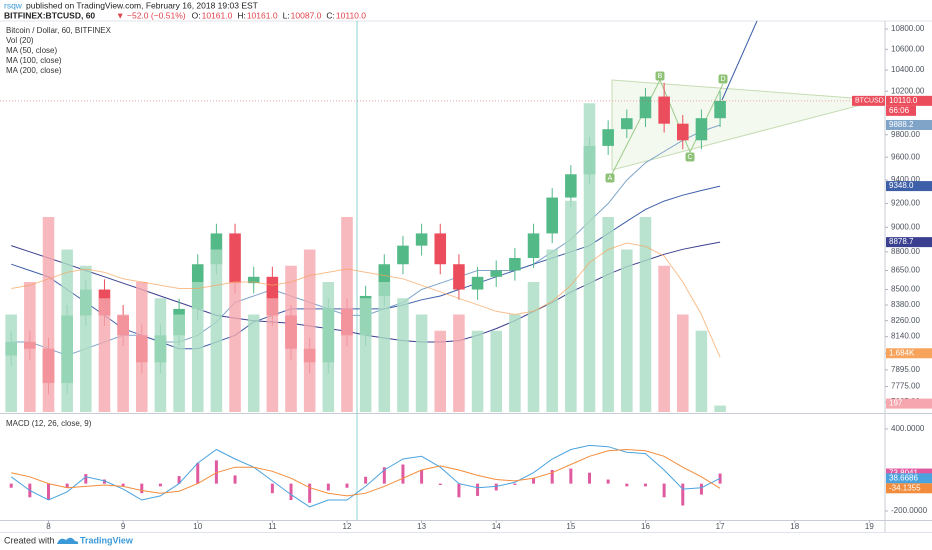  What do you see at coordinates (908, 28) in the screenshot?
I see `y-tick-label: 10800.00` at bounding box center [908, 28].